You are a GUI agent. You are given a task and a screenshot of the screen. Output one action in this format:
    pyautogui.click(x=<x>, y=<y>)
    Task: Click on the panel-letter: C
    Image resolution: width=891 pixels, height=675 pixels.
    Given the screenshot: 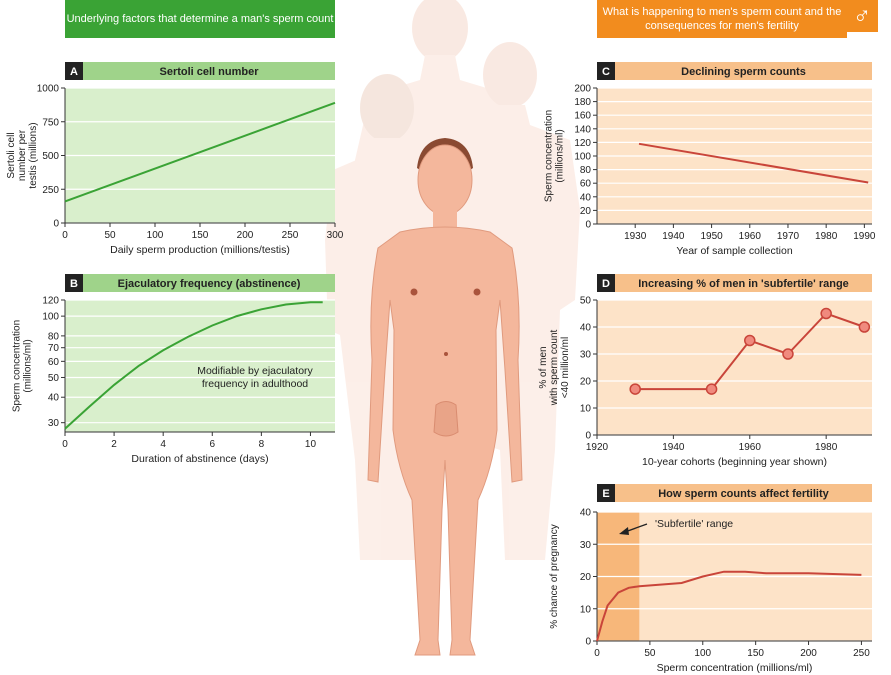 What is the action you would take?
    pyautogui.click(x=606, y=72)
    